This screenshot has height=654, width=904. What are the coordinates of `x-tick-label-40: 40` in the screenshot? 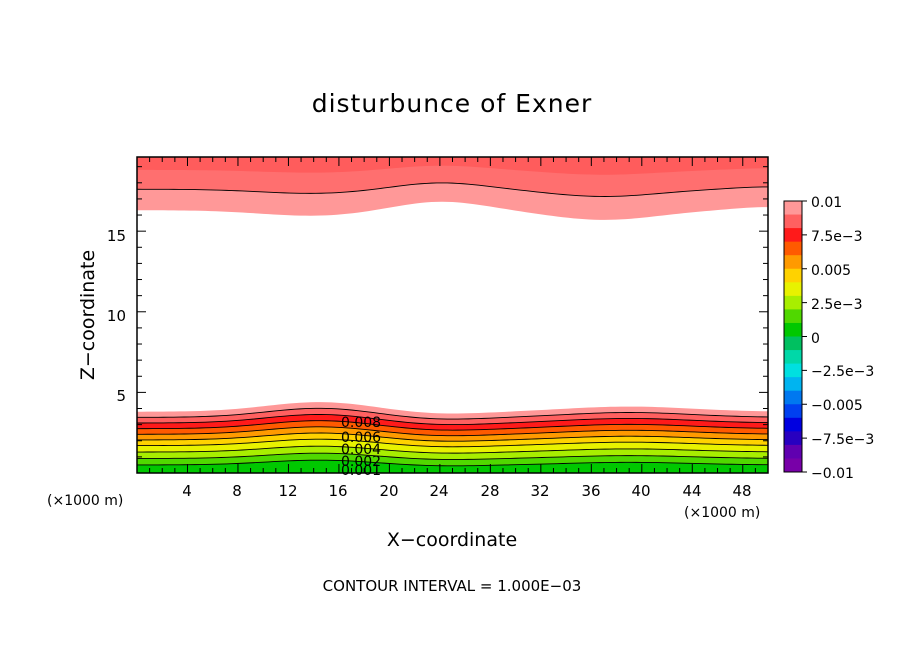 It's located at (640, 491).